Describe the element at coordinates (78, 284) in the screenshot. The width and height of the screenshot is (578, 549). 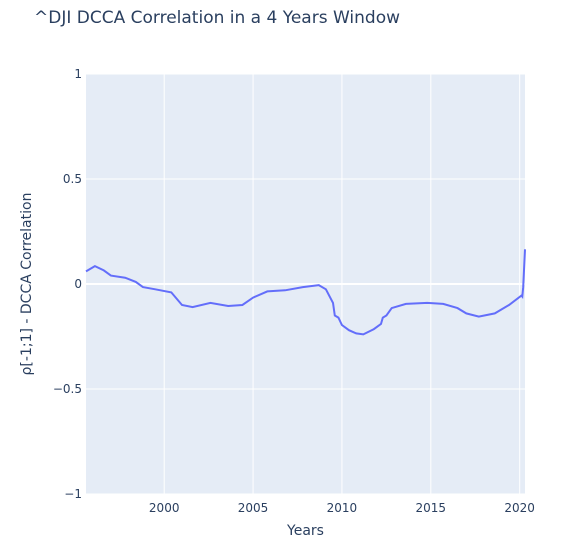
I see `y-tick-label: 0` at that location.